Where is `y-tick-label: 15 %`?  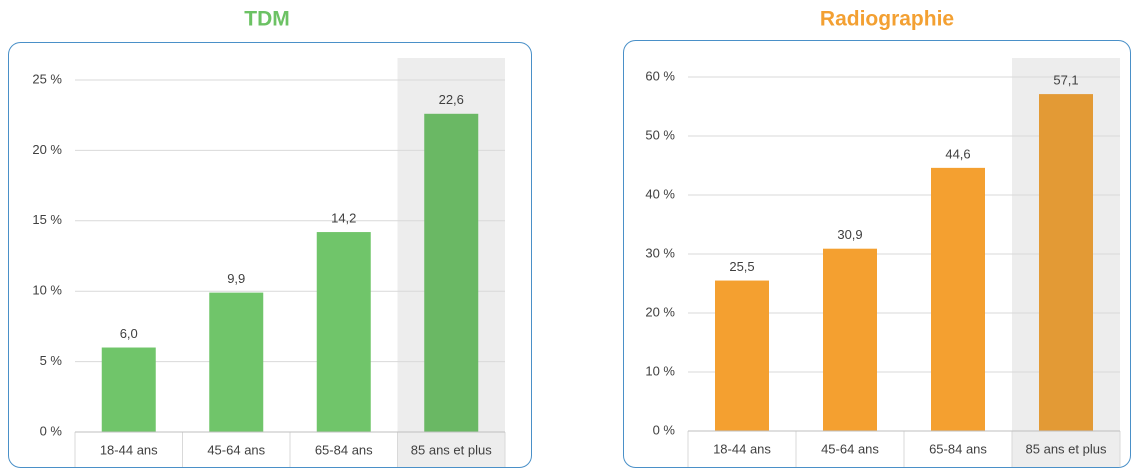 y-tick-label: 15 % is located at coordinates (47, 219).